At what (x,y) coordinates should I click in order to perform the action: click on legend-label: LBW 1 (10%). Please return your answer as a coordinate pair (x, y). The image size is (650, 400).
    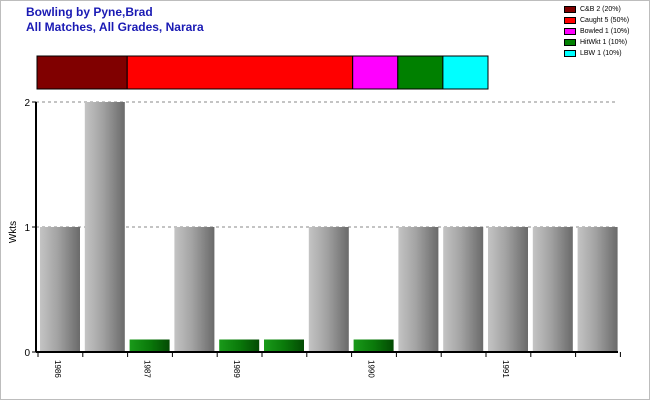
    Looking at the image, I should click on (601, 53).